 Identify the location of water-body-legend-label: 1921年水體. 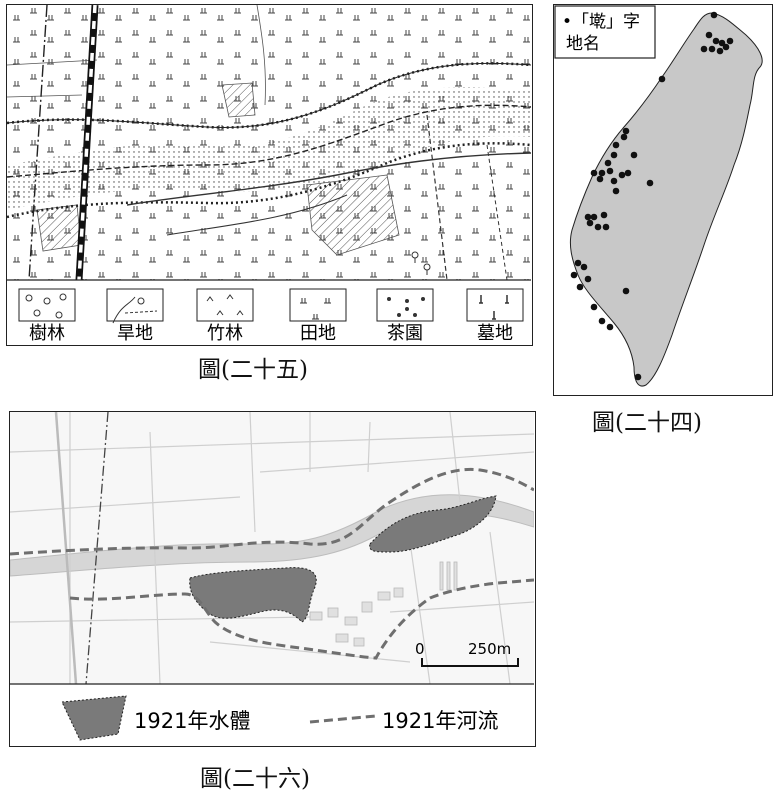
(192, 721).